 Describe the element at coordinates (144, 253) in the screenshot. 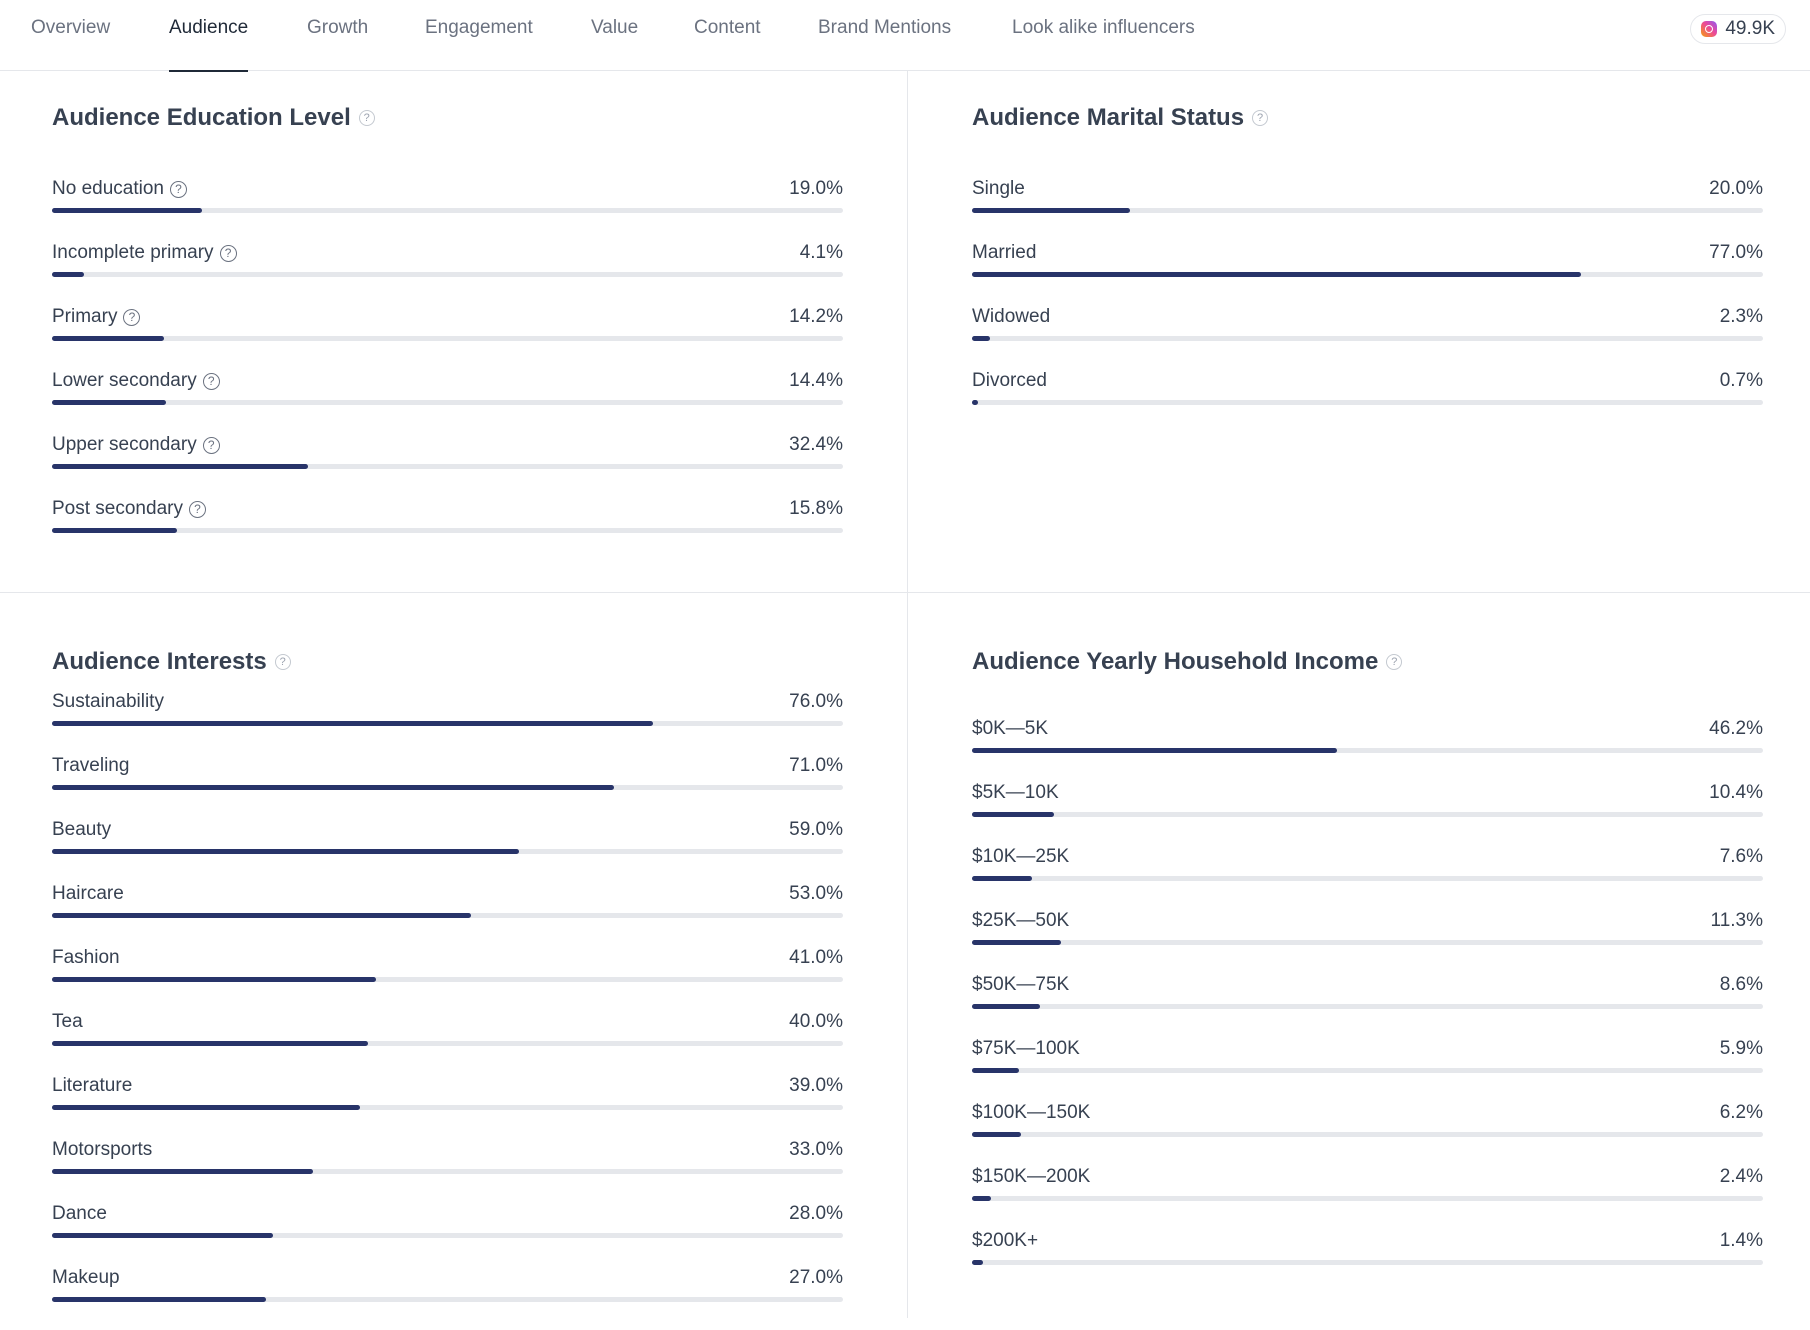

I see `row-label: Incomplete primary?` at that location.